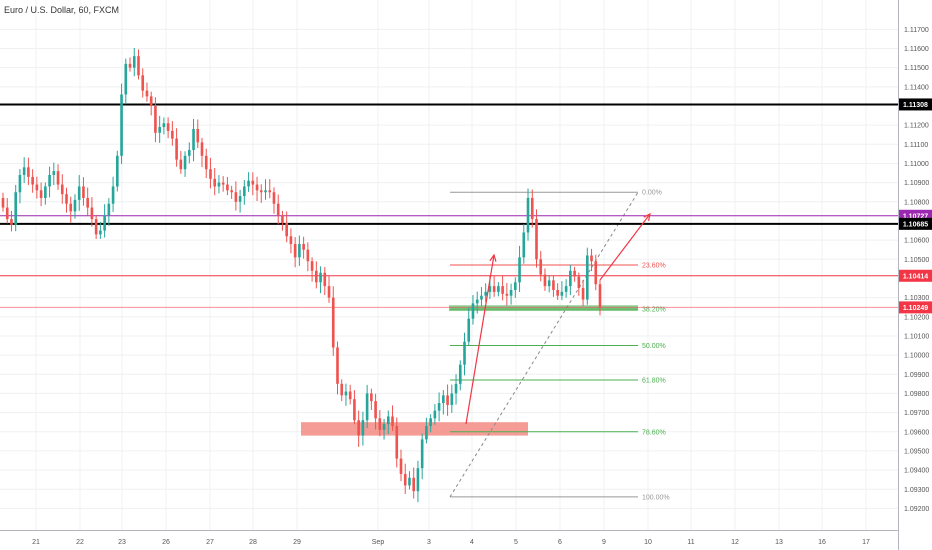  Describe the element at coordinates (916, 241) in the screenshot. I see `y-tick-label: 1.10600` at that location.